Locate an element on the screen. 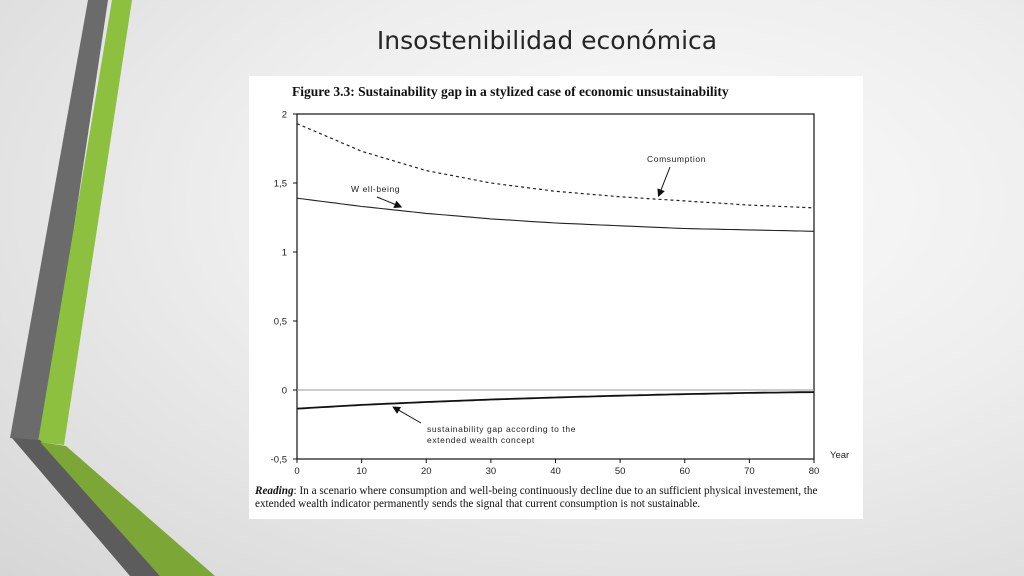  x-tick-label: 40 is located at coordinates (555, 471).